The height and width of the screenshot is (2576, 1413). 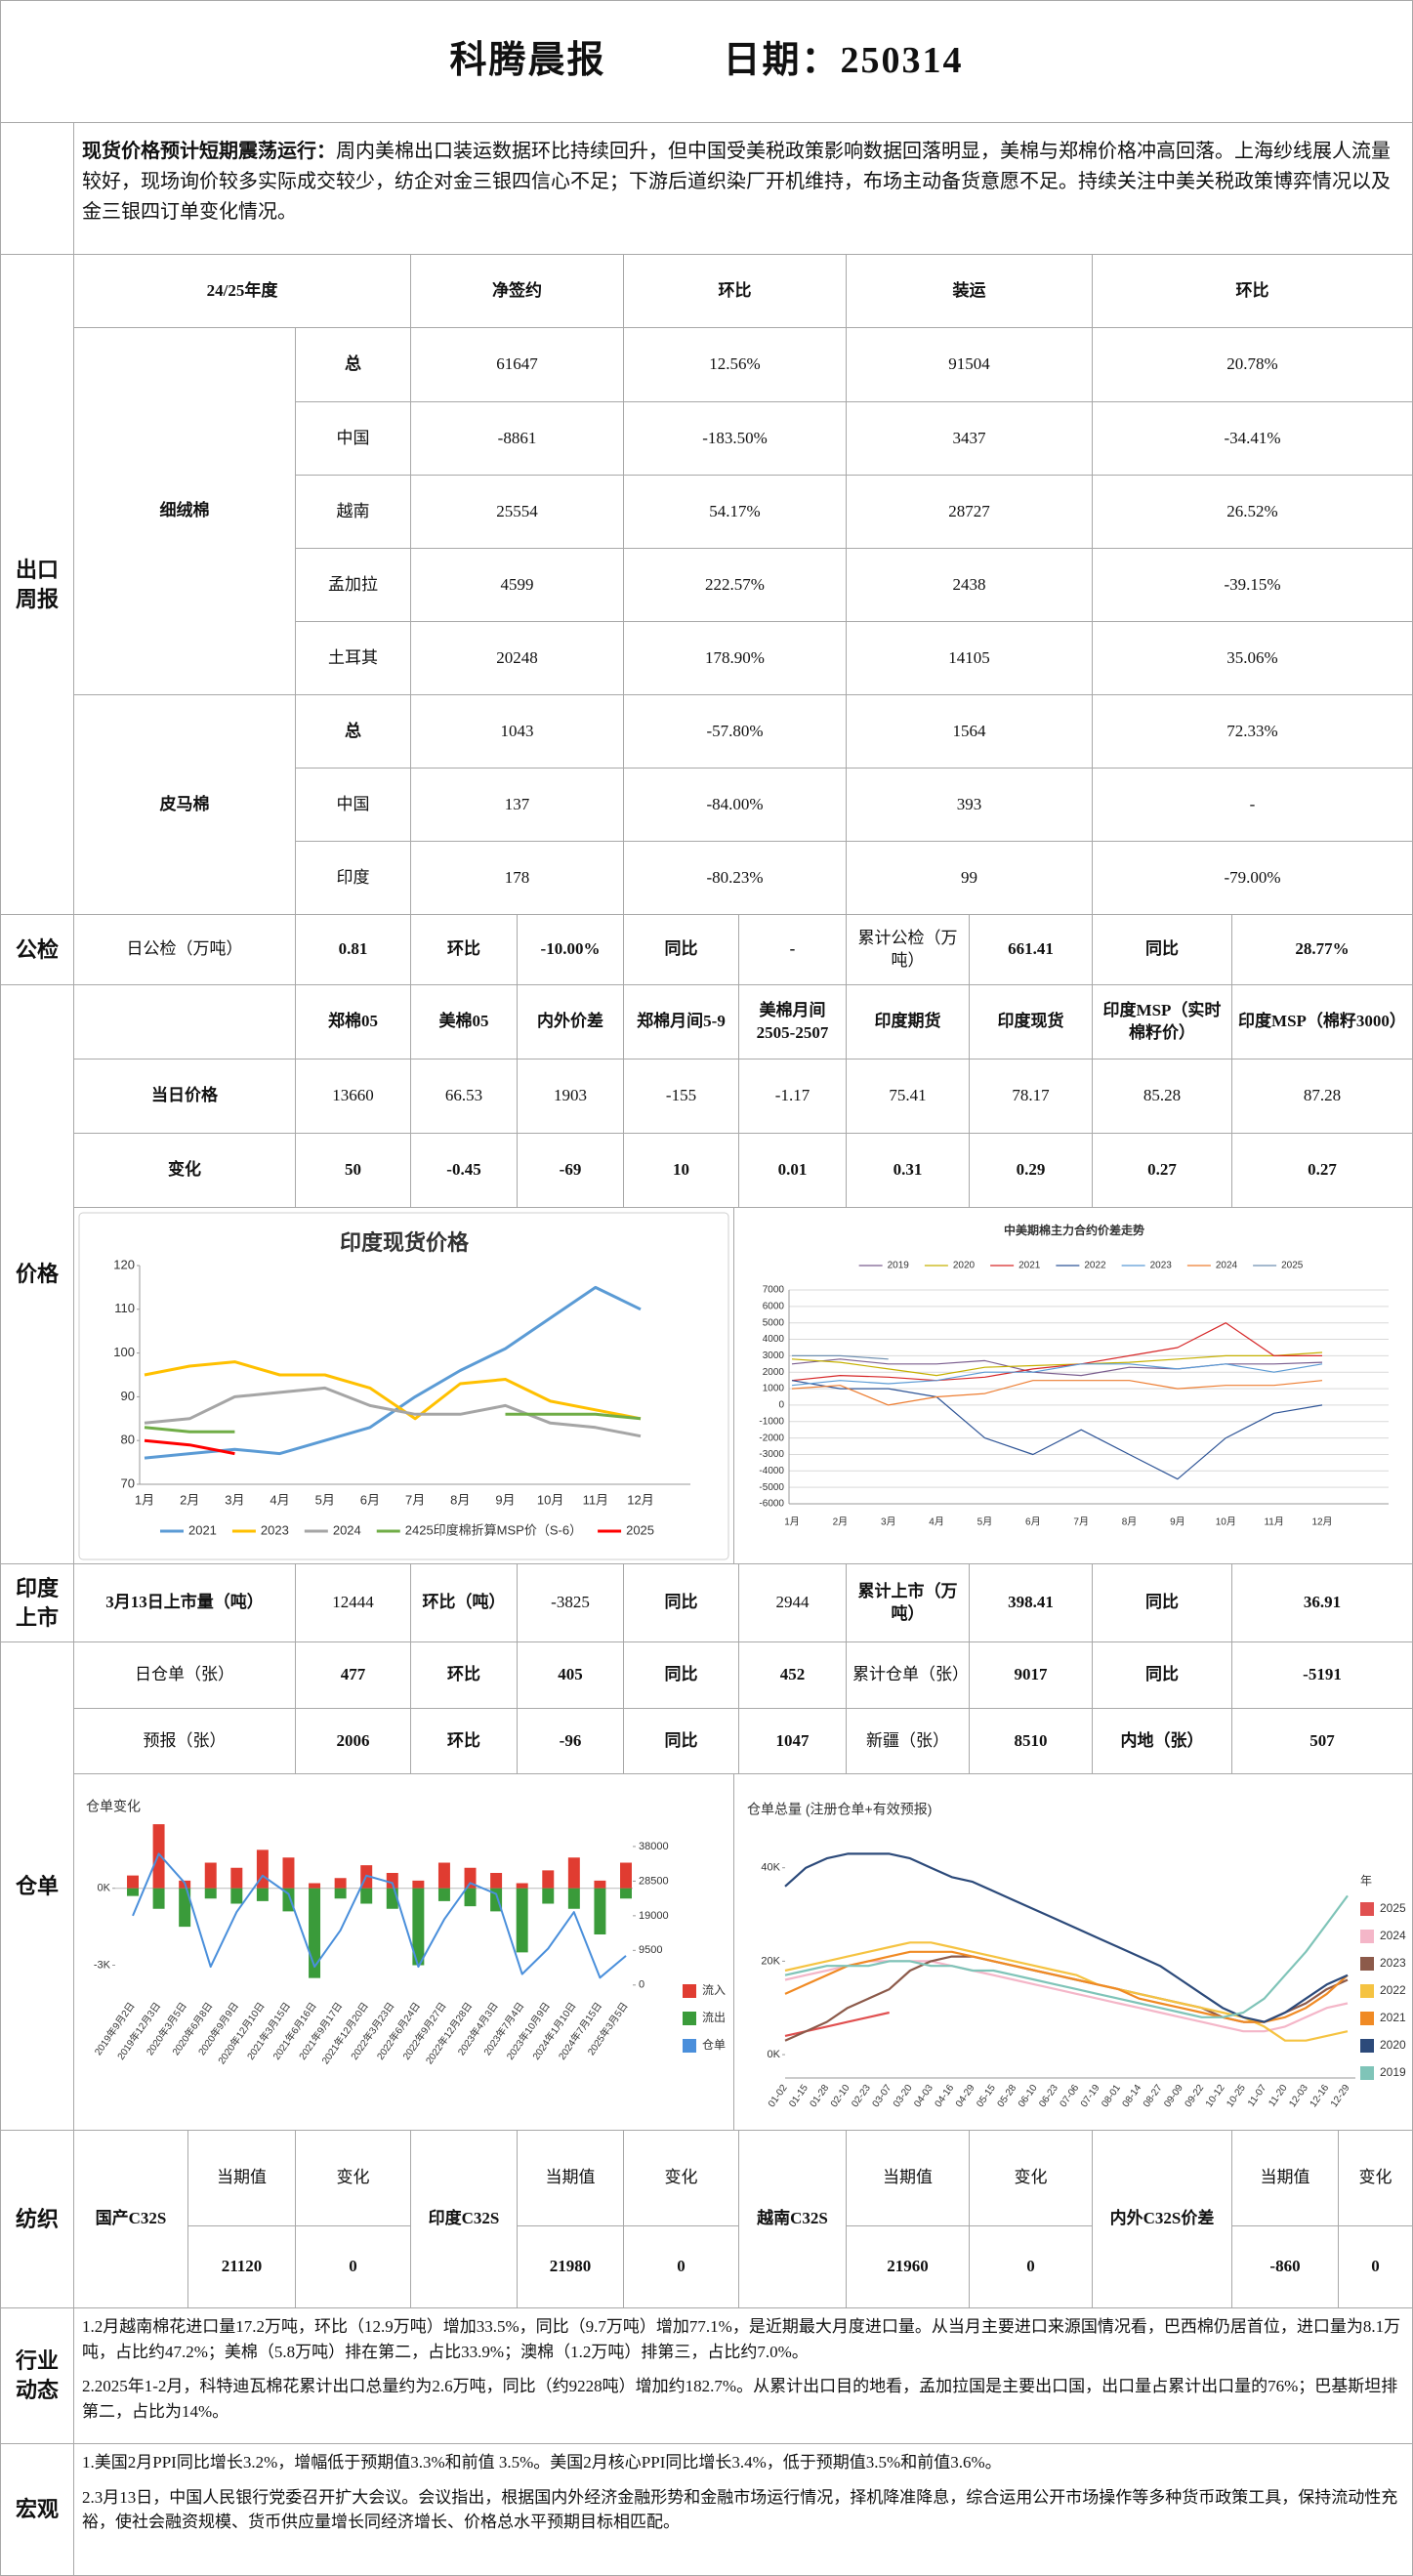 I want to click on y-tick-label: 9500, so click(x=650, y=1950).